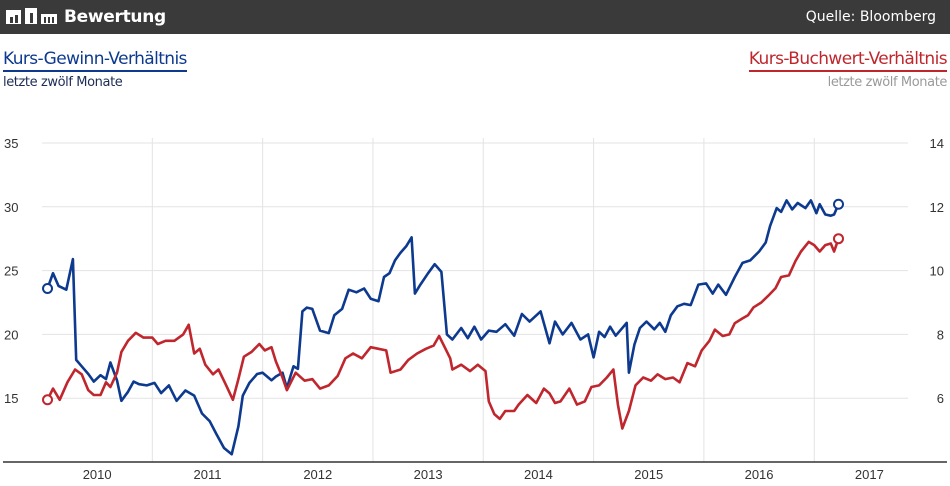  Describe the element at coordinates (48, 288) in the screenshot. I see `kgv-start-marker` at that location.